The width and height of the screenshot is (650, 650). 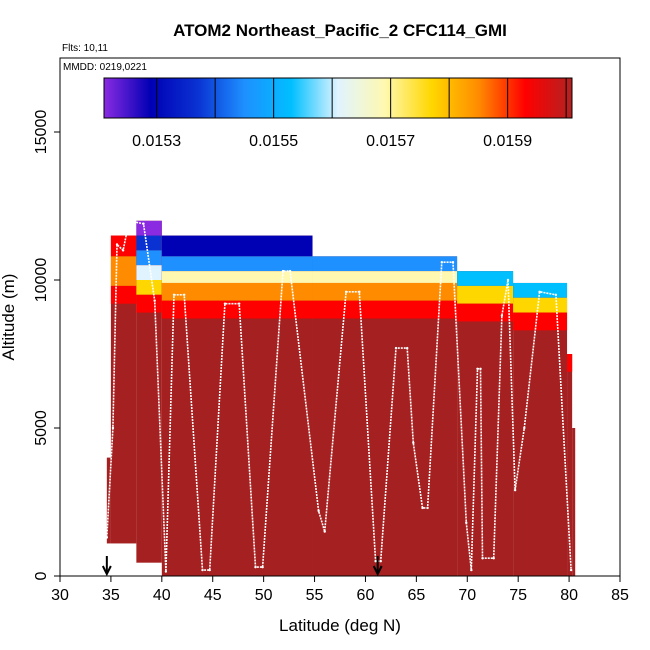 I want to click on x-tick-label: 65, so click(x=416, y=595).